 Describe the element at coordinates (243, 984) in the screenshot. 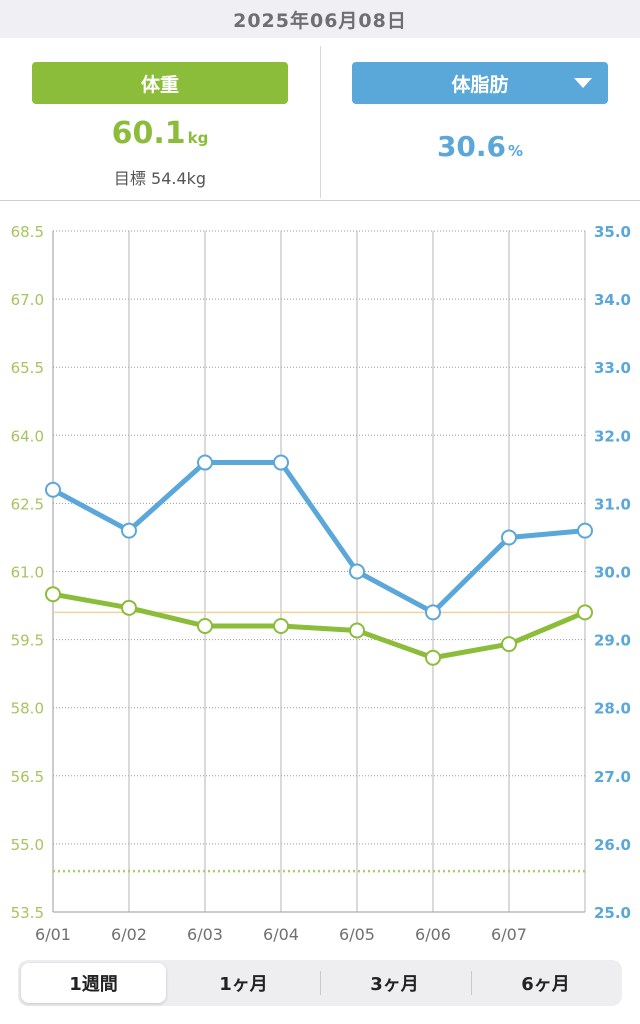

I see `tab-1-month: 1ヶ月` at that location.